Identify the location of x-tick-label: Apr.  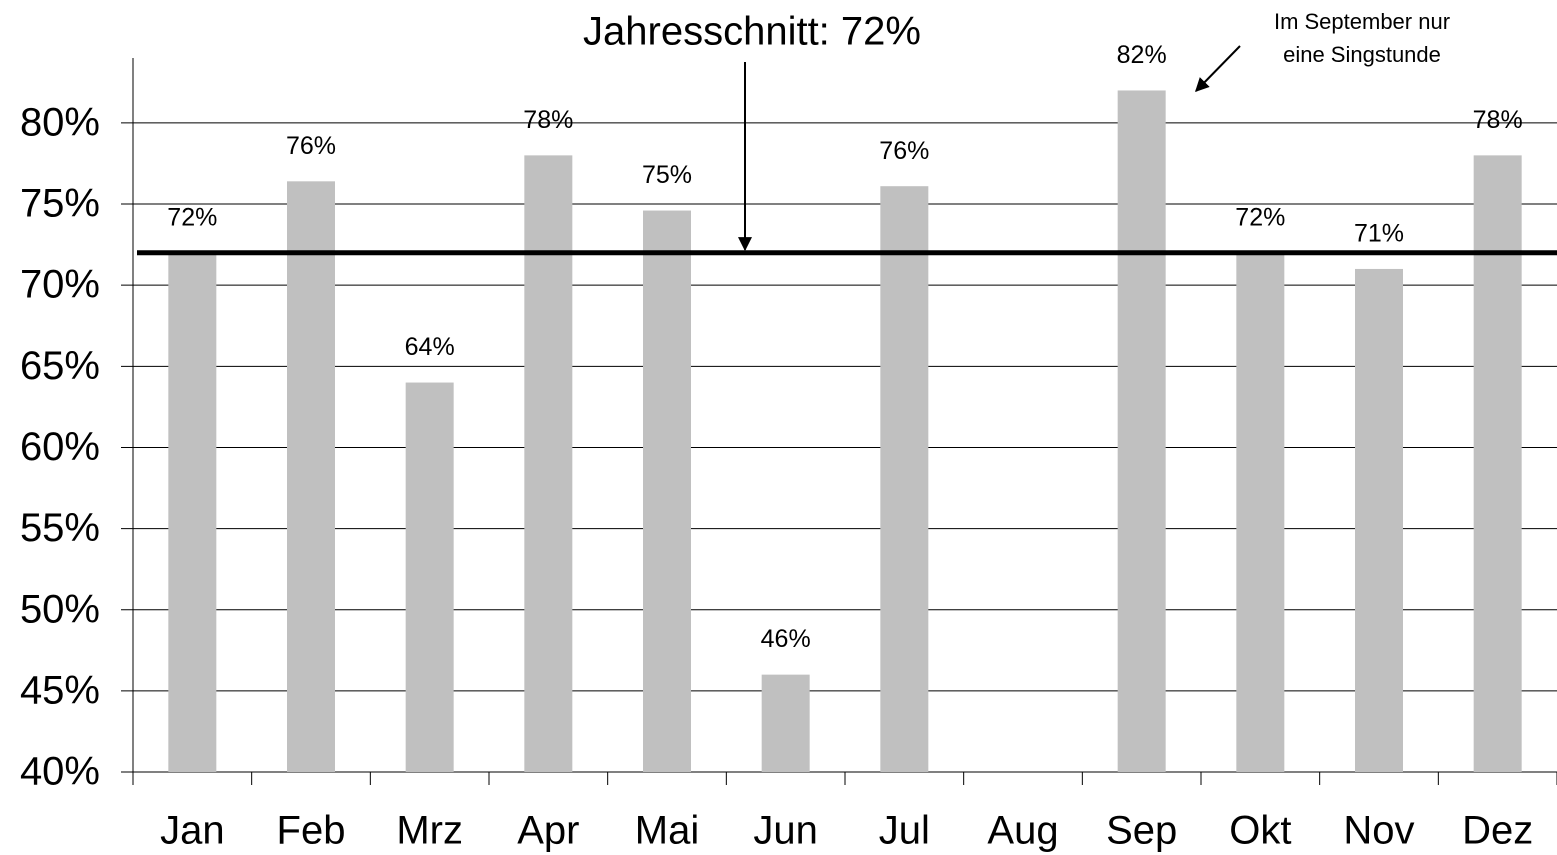
(548, 831).